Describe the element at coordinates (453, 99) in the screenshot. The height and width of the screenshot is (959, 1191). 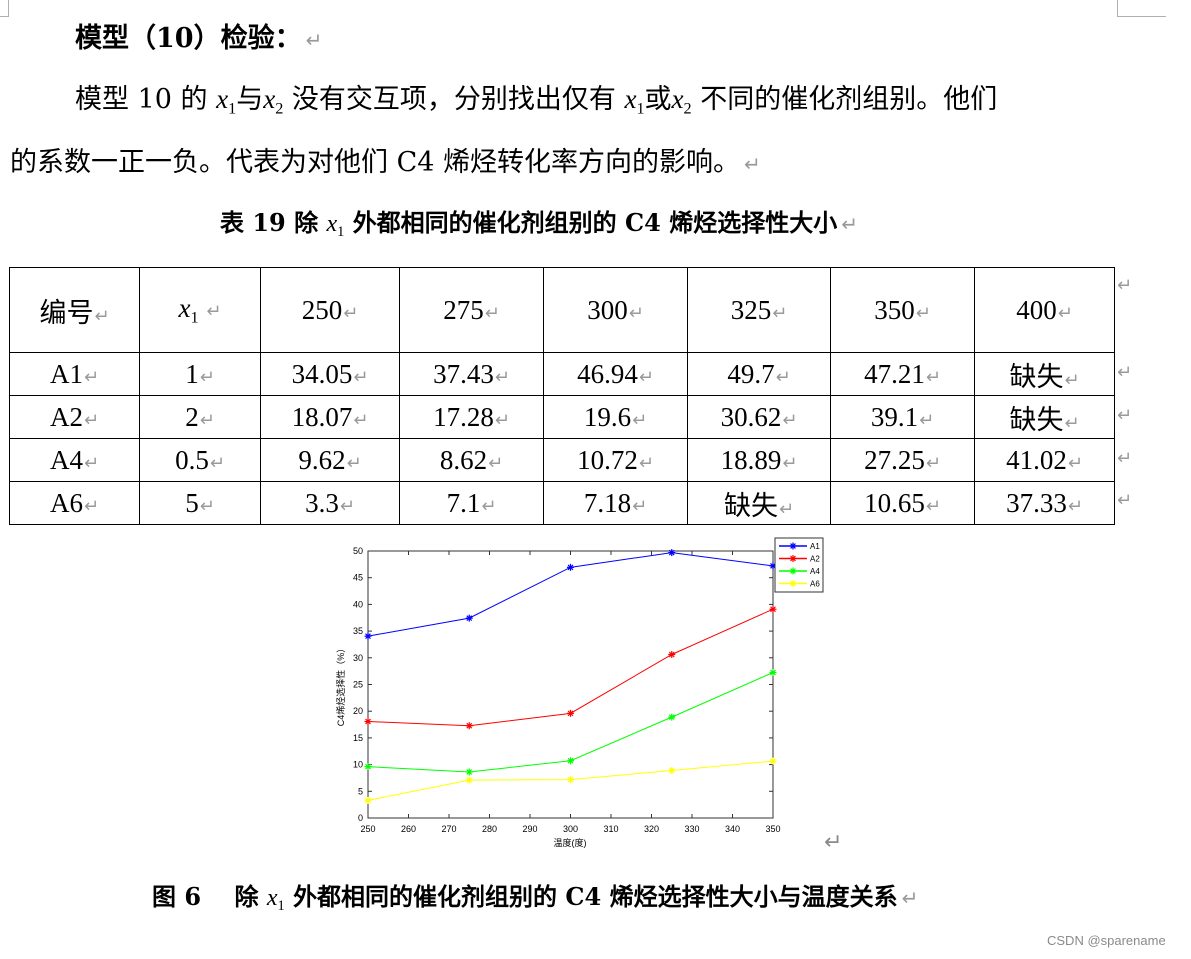
I see `text: 没有交互项，分别找出仅有` at that location.